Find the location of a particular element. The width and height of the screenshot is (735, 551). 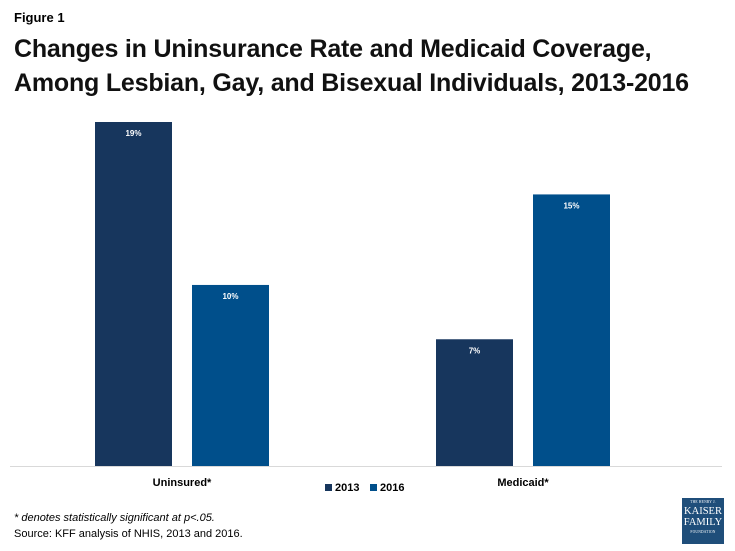

legend-swatch-2016 is located at coordinates (373, 487).